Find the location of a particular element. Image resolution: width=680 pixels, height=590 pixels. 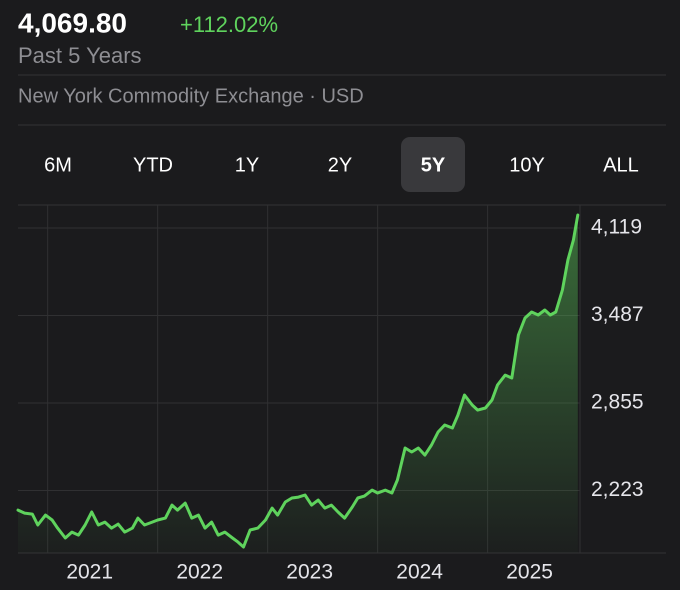

x-tick-label: 2022 is located at coordinates (199, 572).